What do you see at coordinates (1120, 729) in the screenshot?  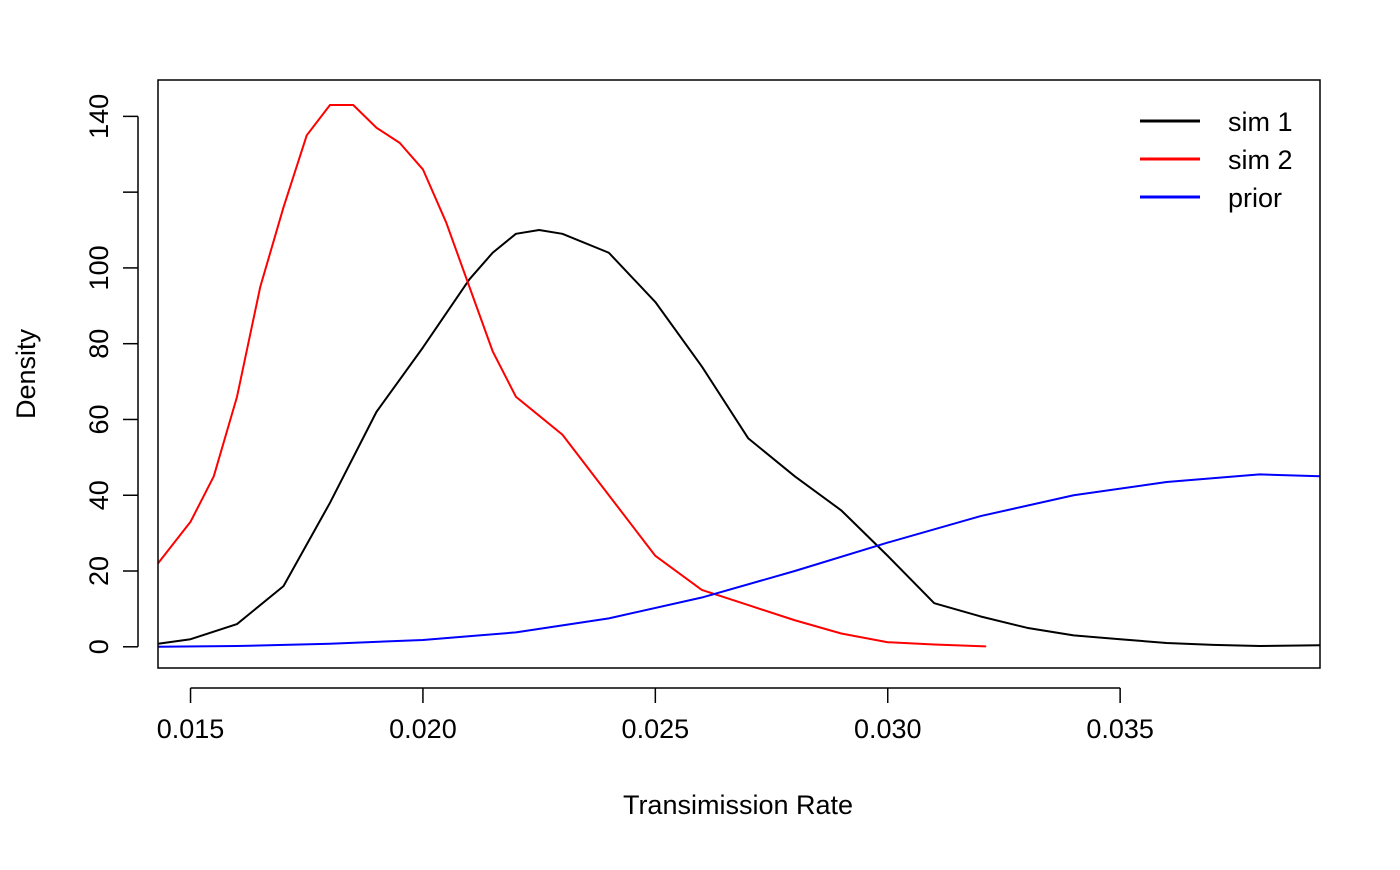 I see `x-tick-label: 0.035` at bounding box center [1120, 729].